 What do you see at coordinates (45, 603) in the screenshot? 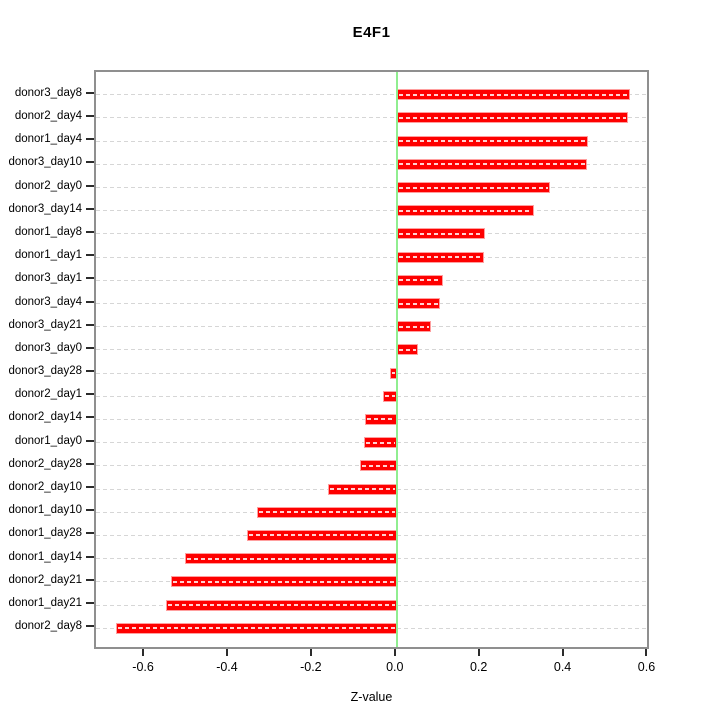
I see `y-axis-label: donor1_day21` at bounding box center [45, 603].